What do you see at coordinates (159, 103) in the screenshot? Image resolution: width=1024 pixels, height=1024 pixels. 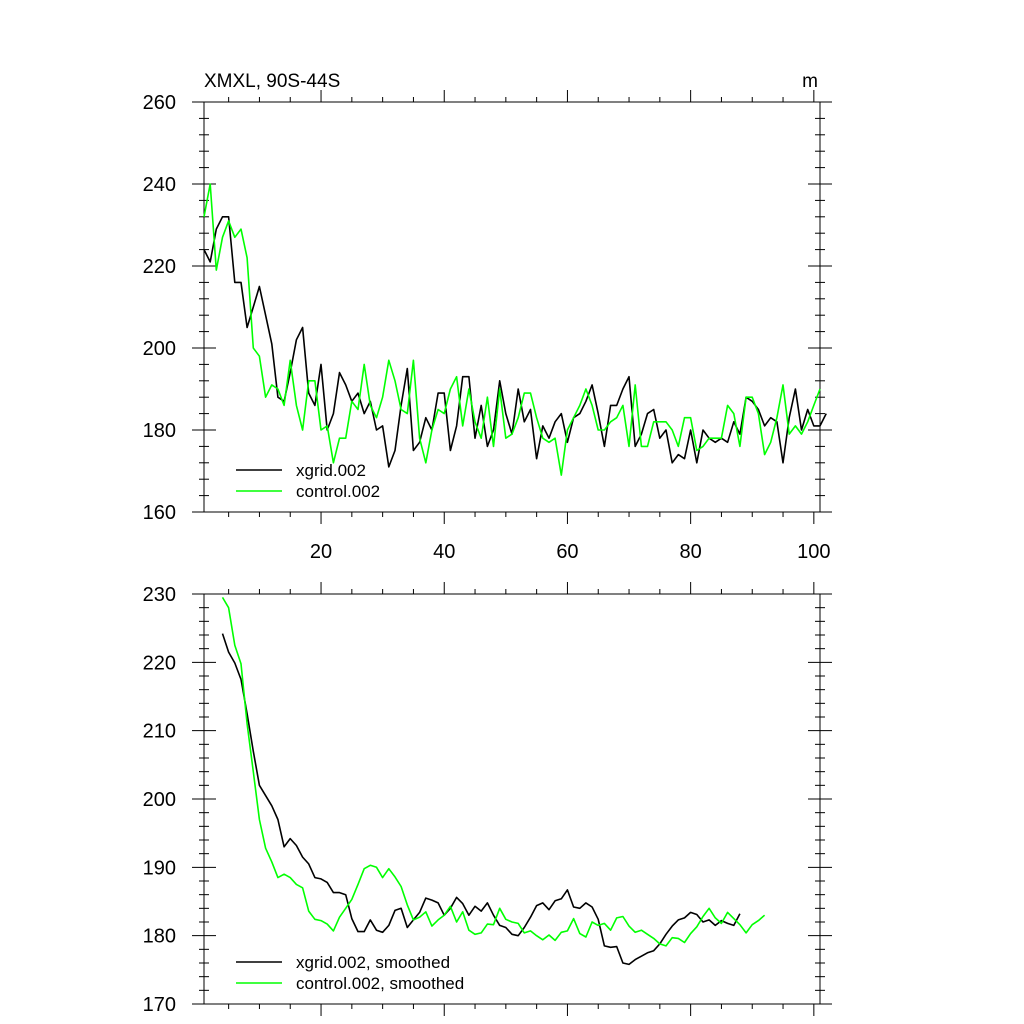 I see `y-tick-label: 260` at bounding box center [159, 103].